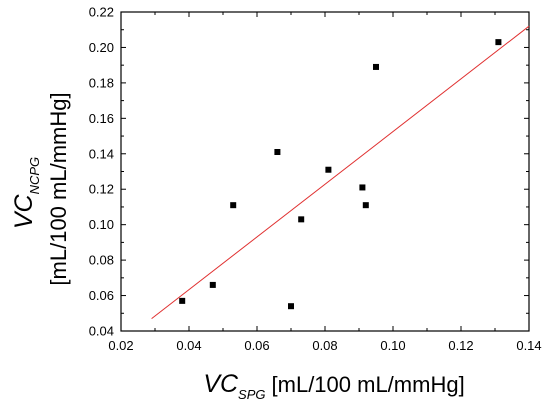  I want to click on y-tick-label: 0.14, so click(101, 153).